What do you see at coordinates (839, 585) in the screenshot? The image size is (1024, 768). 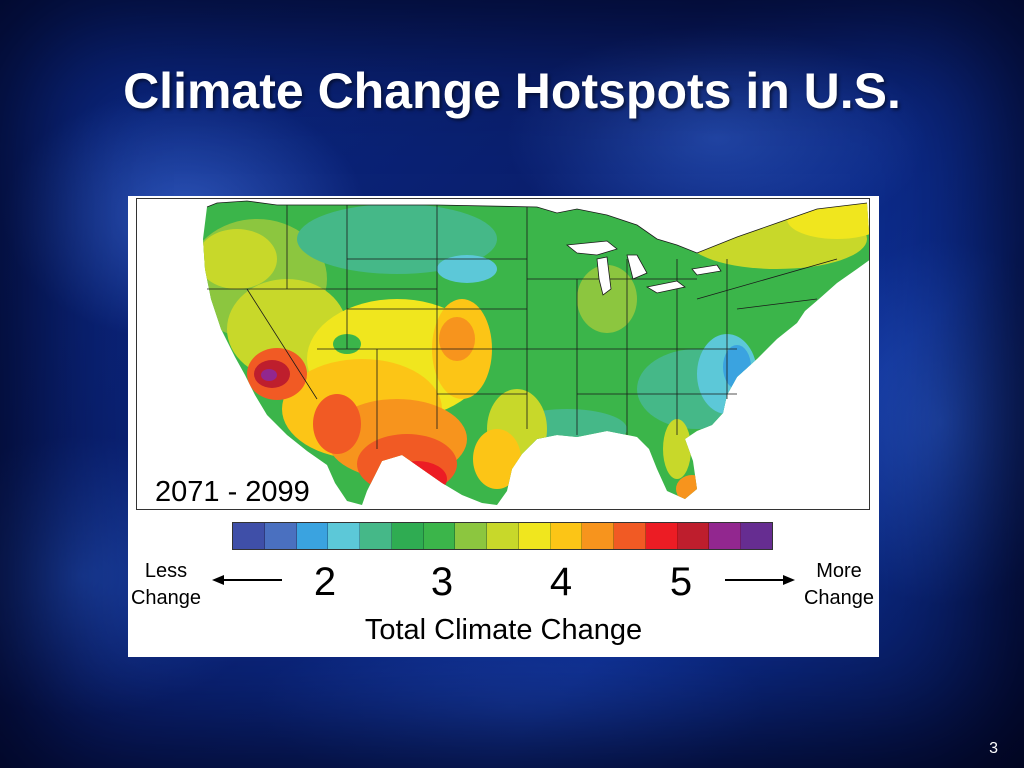 I see `more-change-label: More Change` at bounding box center [839, 585].